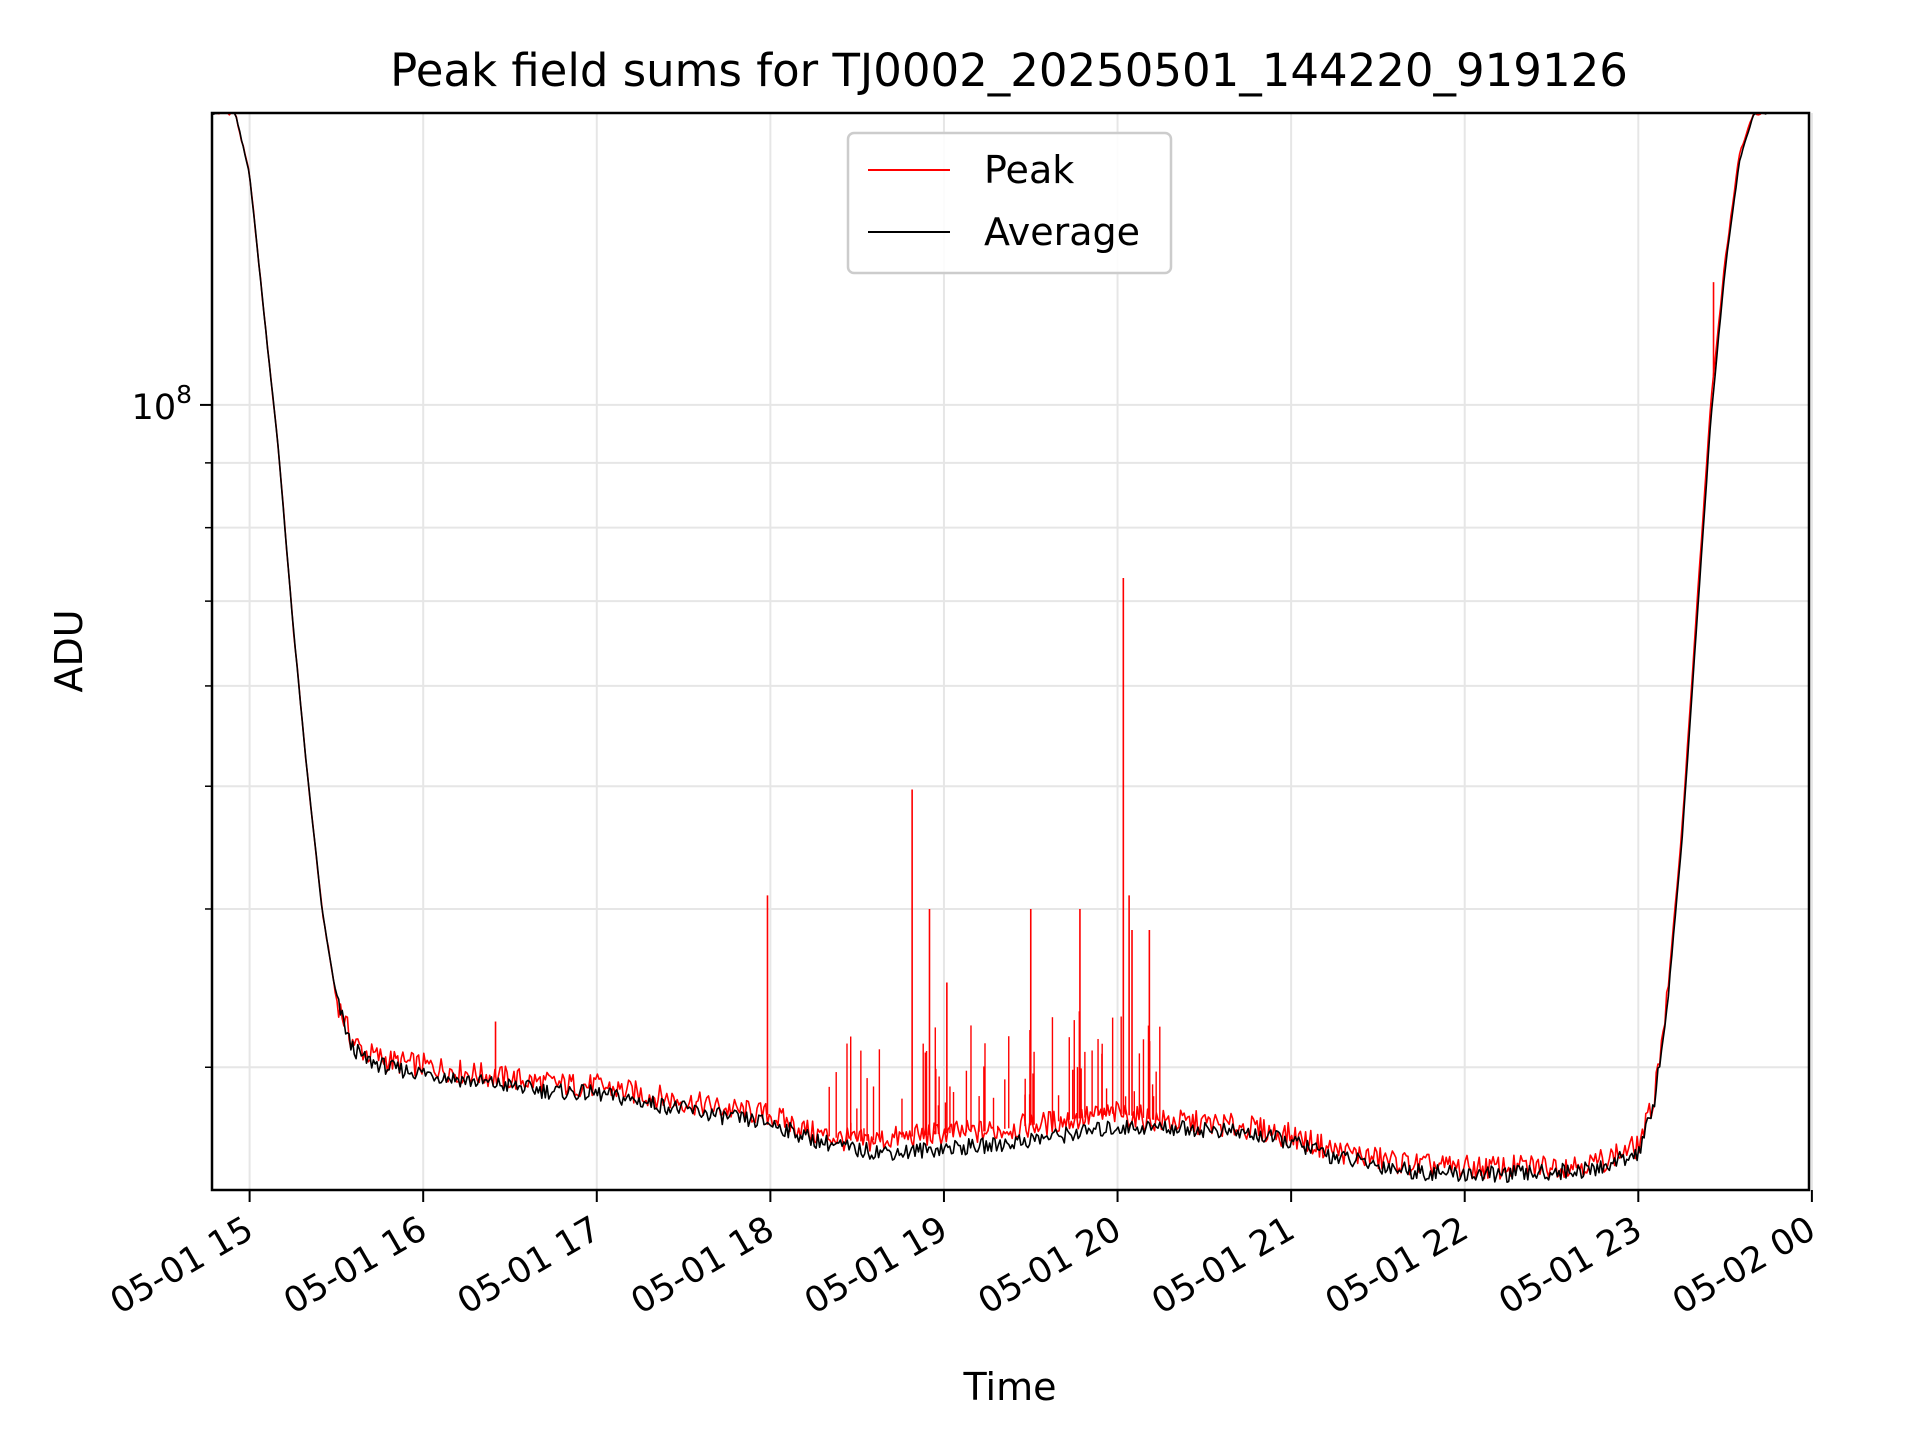 The image size is (1920, 1440). What do you see at coordinates (162, 404) in the screenshot?
I see `y-tick-label: 108` at bounding box center [162, 404].